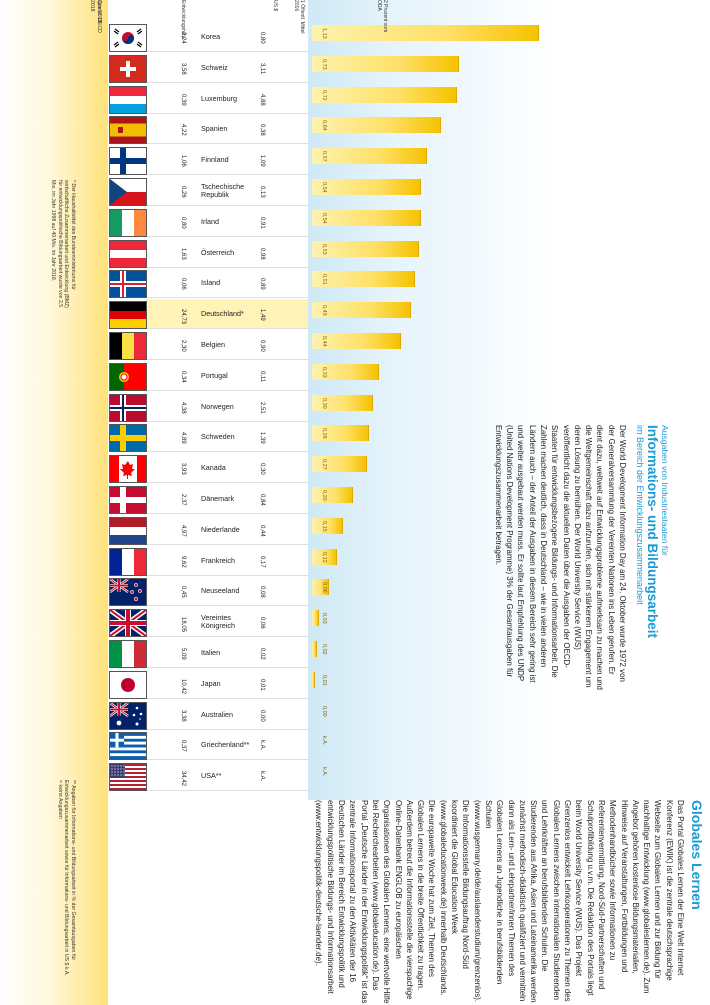 Image resolution: width=710 pixels, height=1005 pixels. Describe the element at coordinates (215, 160) in the screenshot. I see `country-name: Finnland` at that location.